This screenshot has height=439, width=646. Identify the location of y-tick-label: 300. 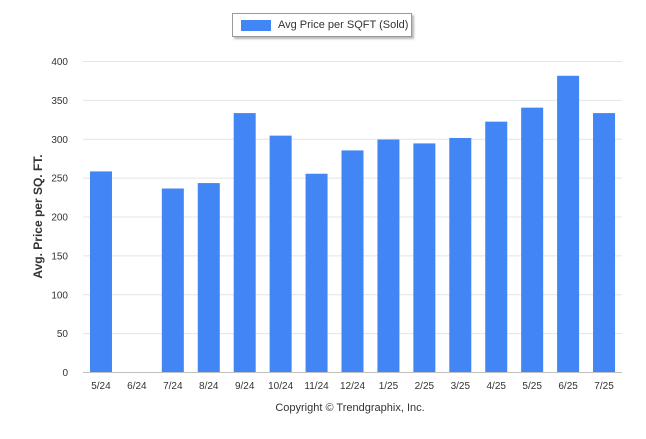
(59, 140).